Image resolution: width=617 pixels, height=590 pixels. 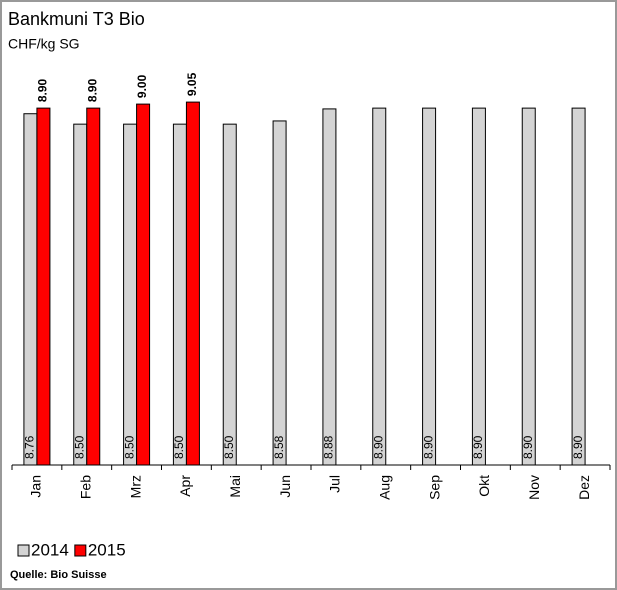 I want to click on value-label: 8.76, so click(x=30, y=447).